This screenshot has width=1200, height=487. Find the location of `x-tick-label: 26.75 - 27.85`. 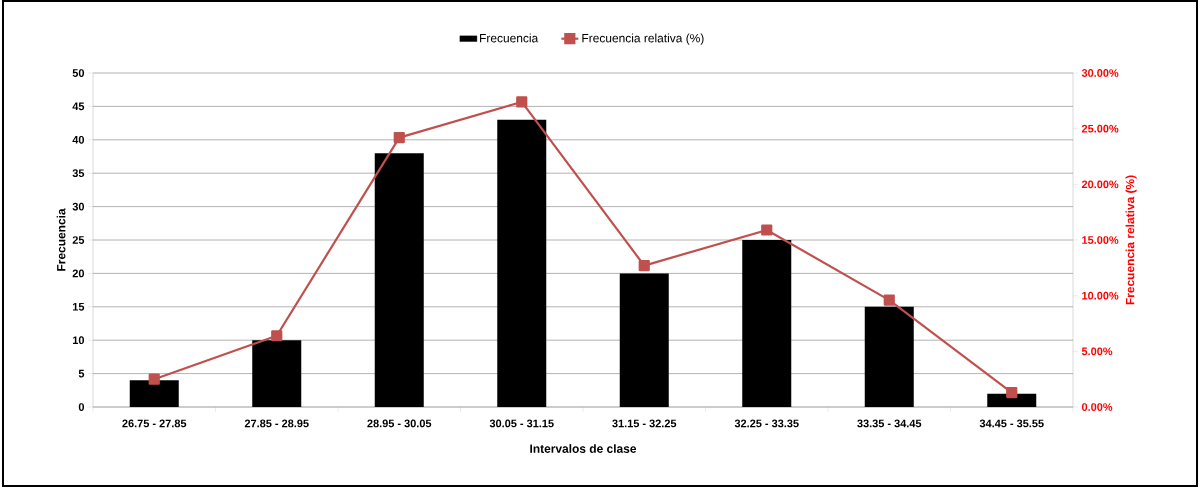

x-tick-label: 26.75 - 27.85 is located at coordinates (154, 423).